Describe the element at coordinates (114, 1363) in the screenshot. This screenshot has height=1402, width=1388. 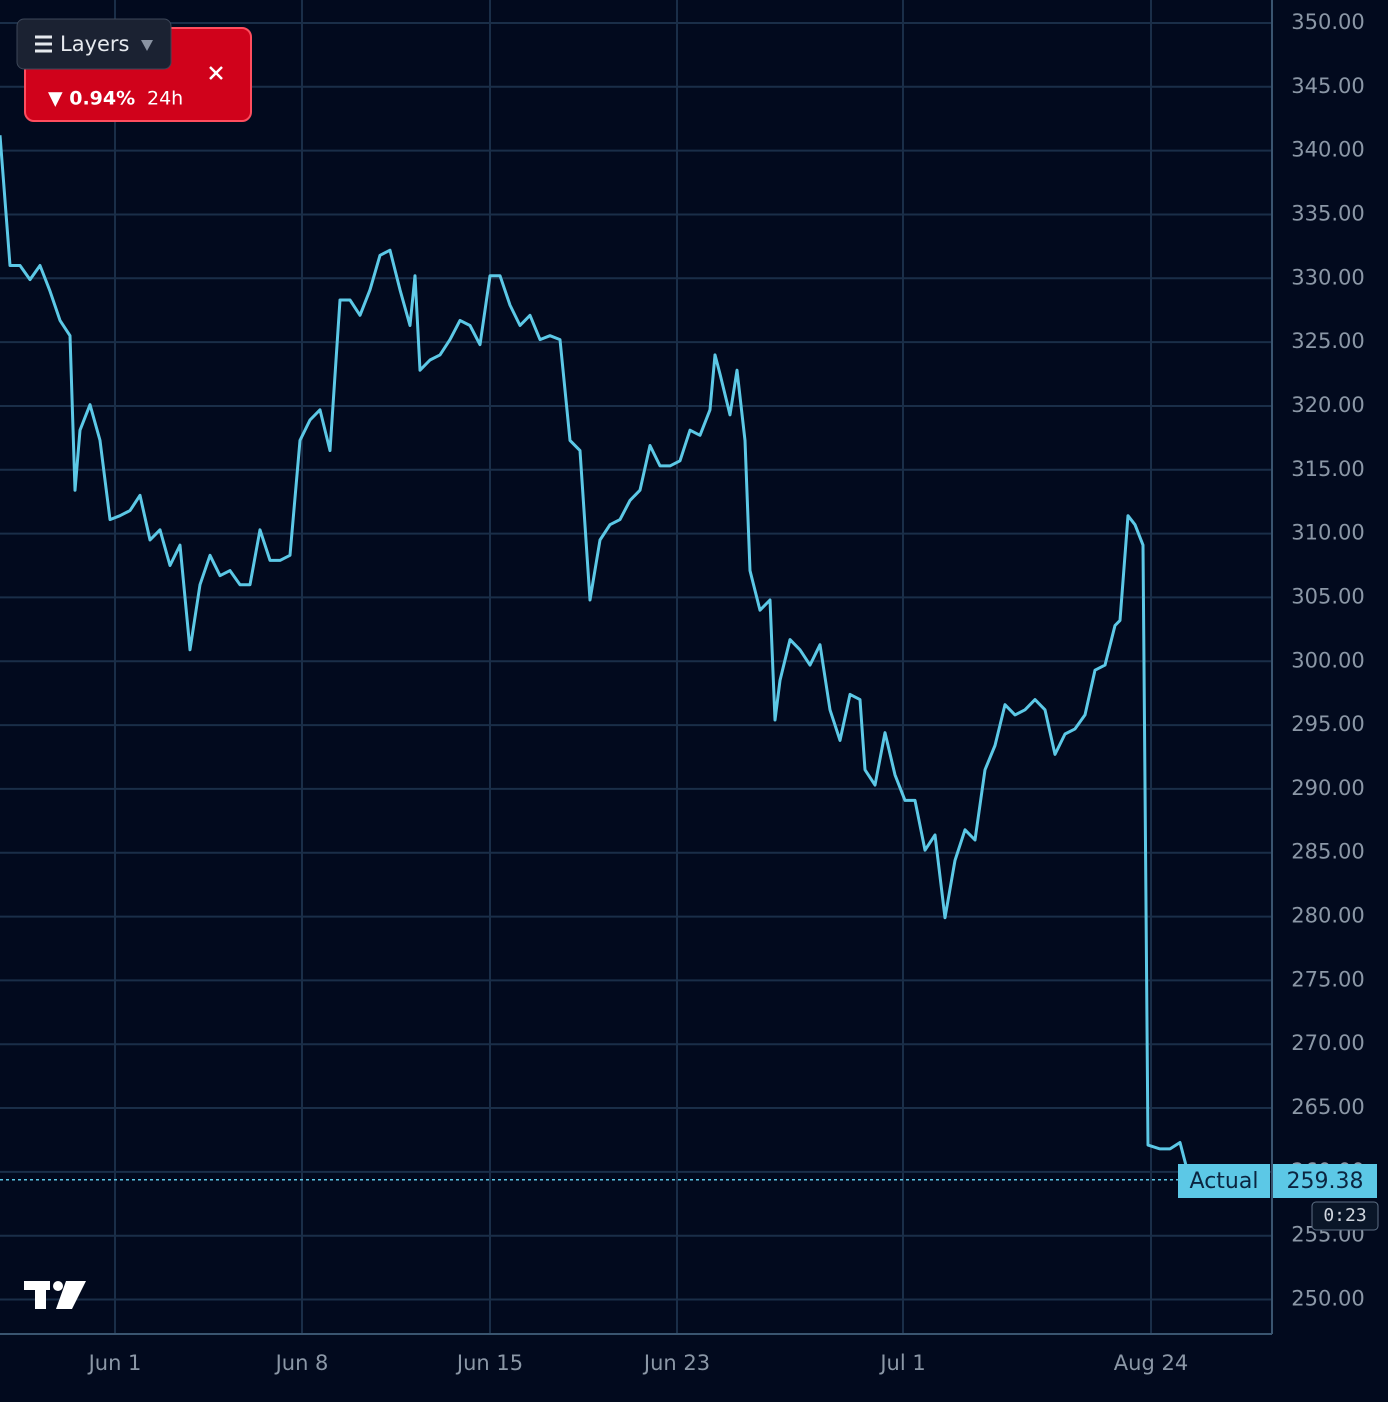
I see `x-tick-label: Jun 1` at that location.